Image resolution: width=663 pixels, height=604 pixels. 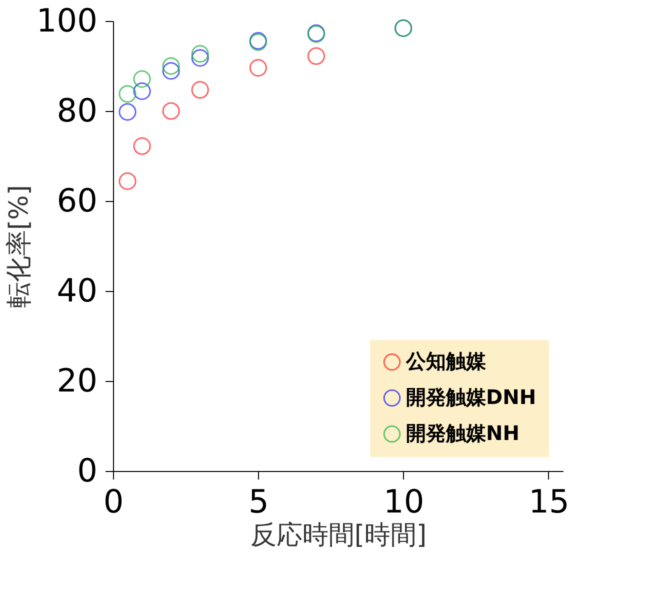 What do you see at coordinates (549, 501) in the screenshot?
I see `x-tick-label: 15` at bounding box center [549, 501].